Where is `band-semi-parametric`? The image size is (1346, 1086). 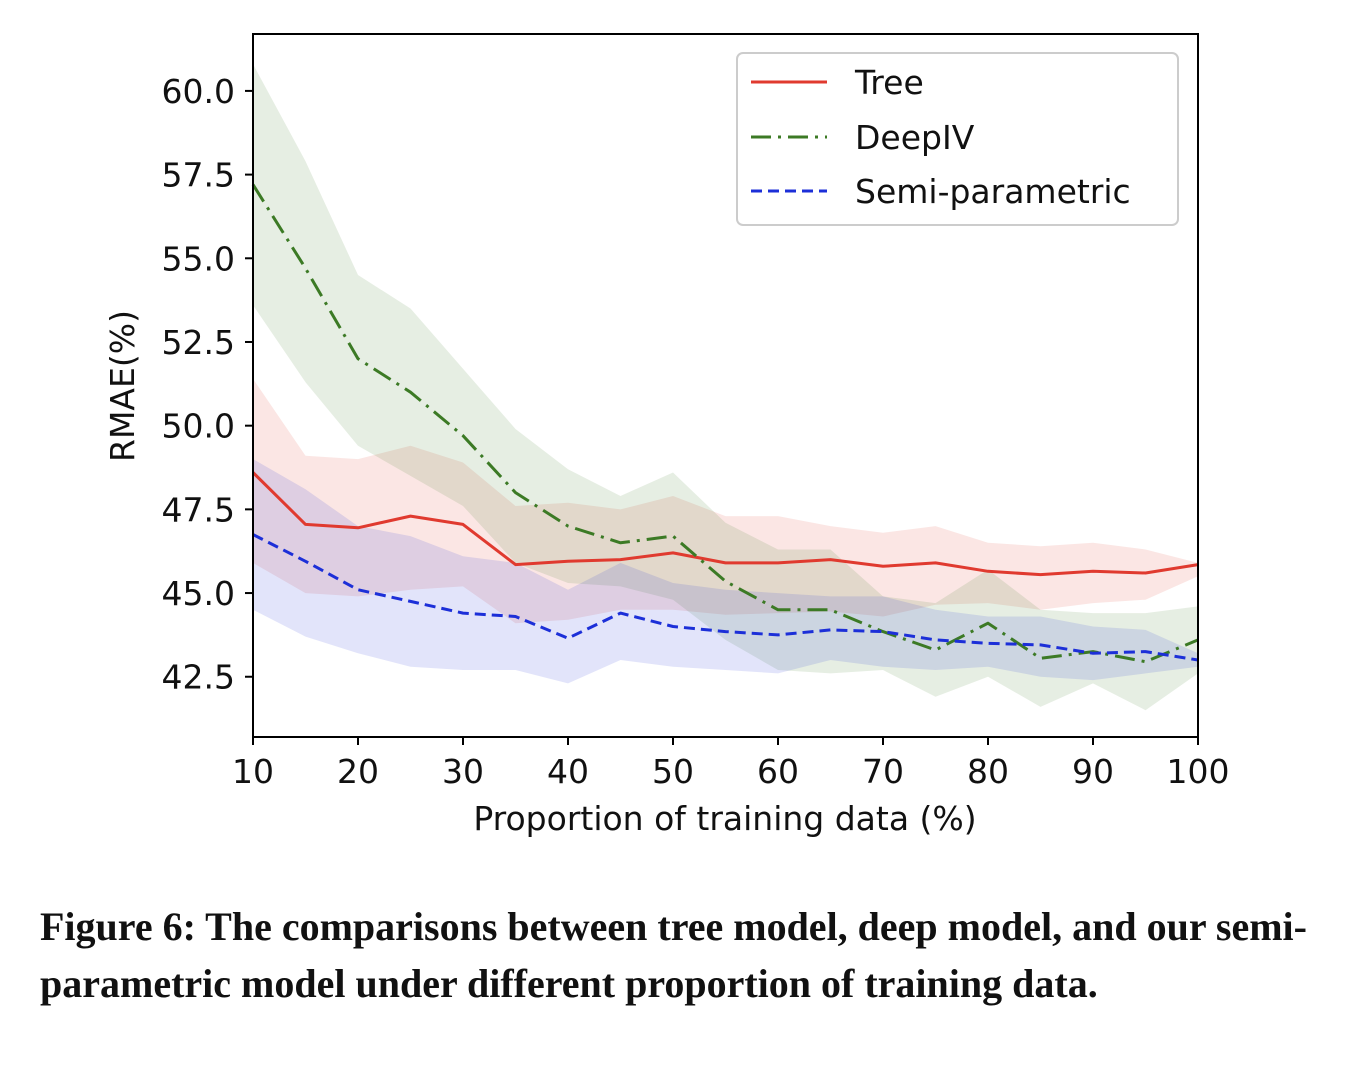 band-semi-parametric is located at coordinates (725, 571).